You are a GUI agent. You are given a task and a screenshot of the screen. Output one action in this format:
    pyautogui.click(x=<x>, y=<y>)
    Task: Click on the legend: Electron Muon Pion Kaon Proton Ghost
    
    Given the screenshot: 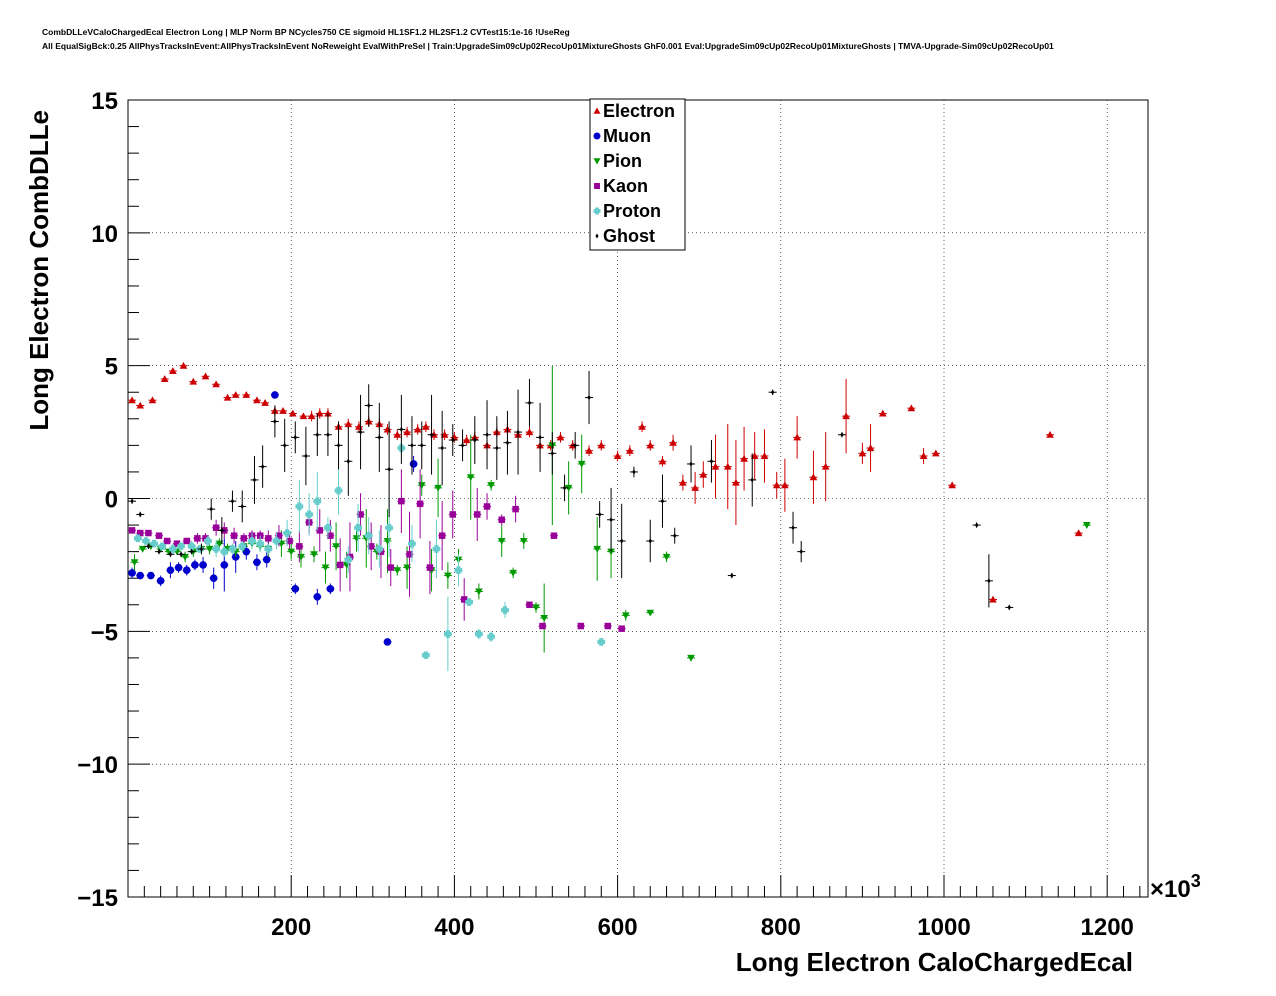 What is the action you would take?
    pyautogui.click(x=637, y=174)
    